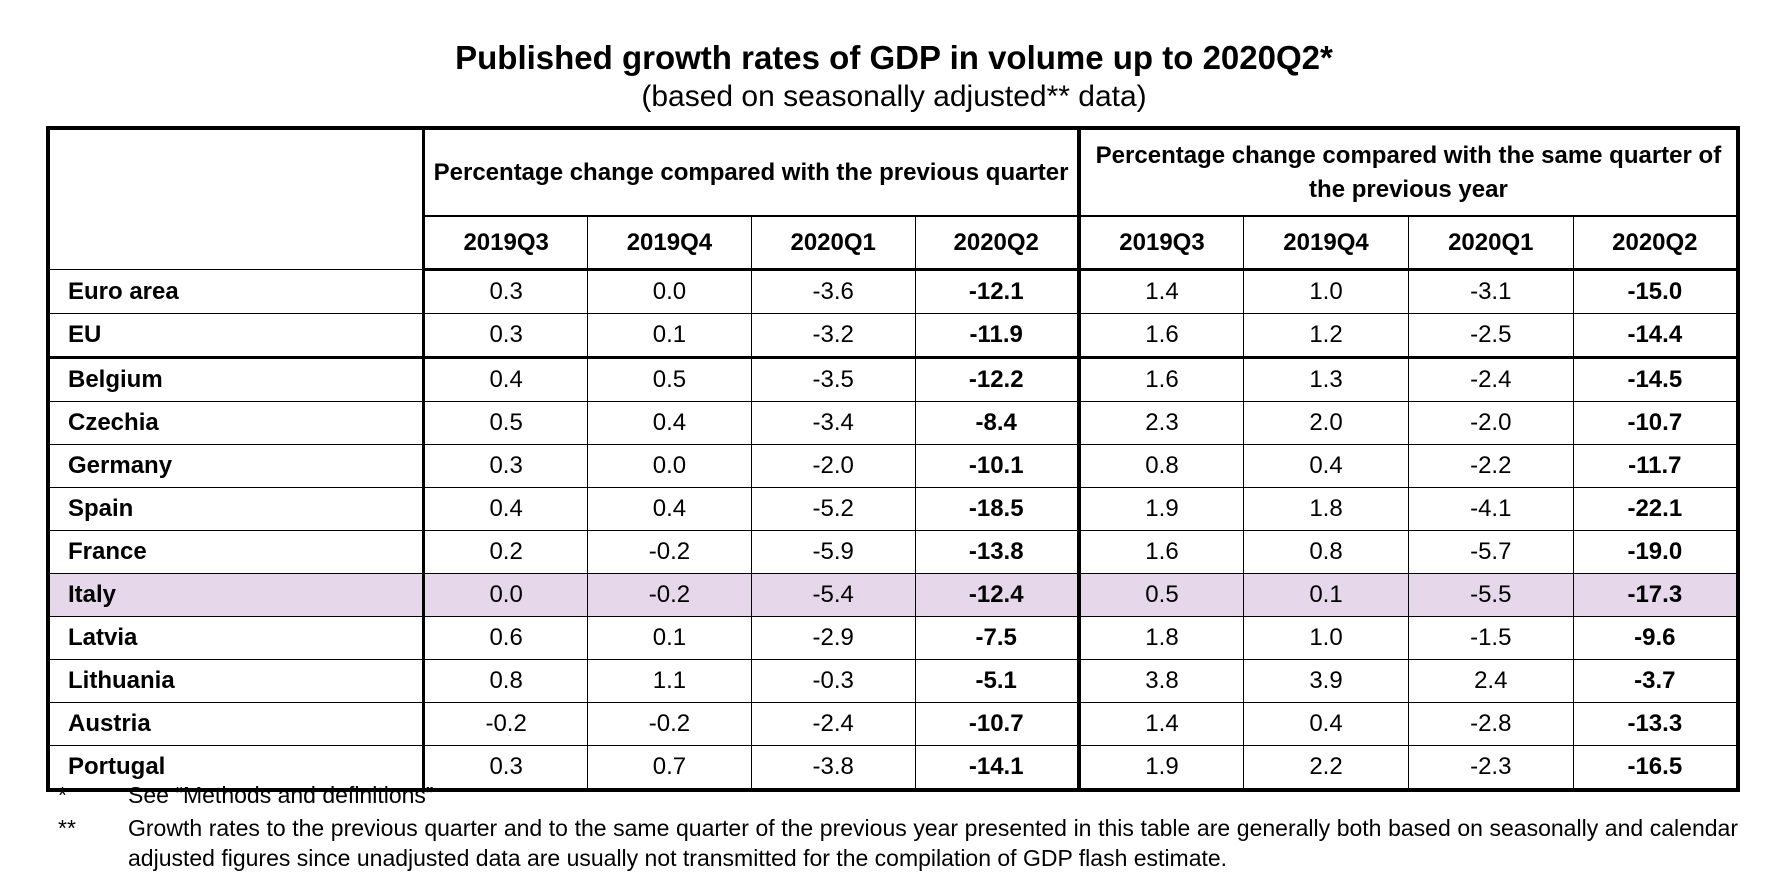  Describe the element at coordinates (1490, 638) in the screenshot. I see `value-cell: -1.5` at that location.